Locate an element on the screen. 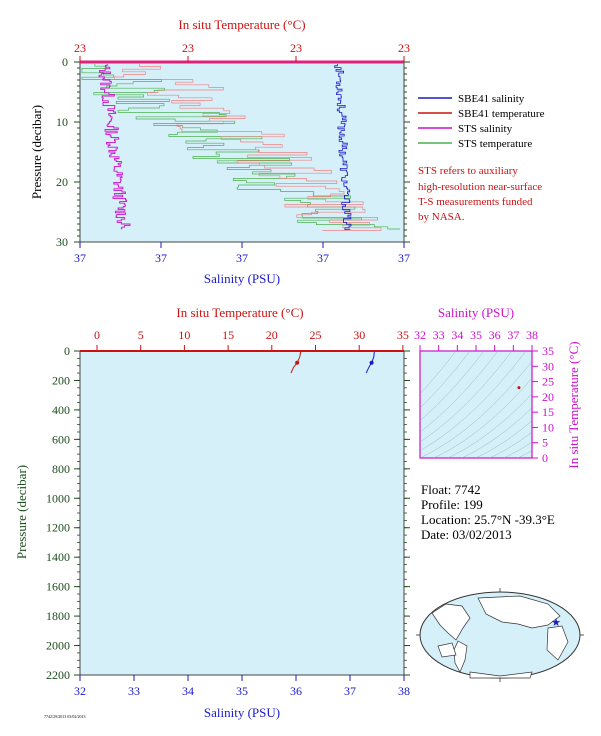 The width and height of the screenshot is (601, 736). top-y-label: Pressure (decibar) is located at coordinates (36, 152).